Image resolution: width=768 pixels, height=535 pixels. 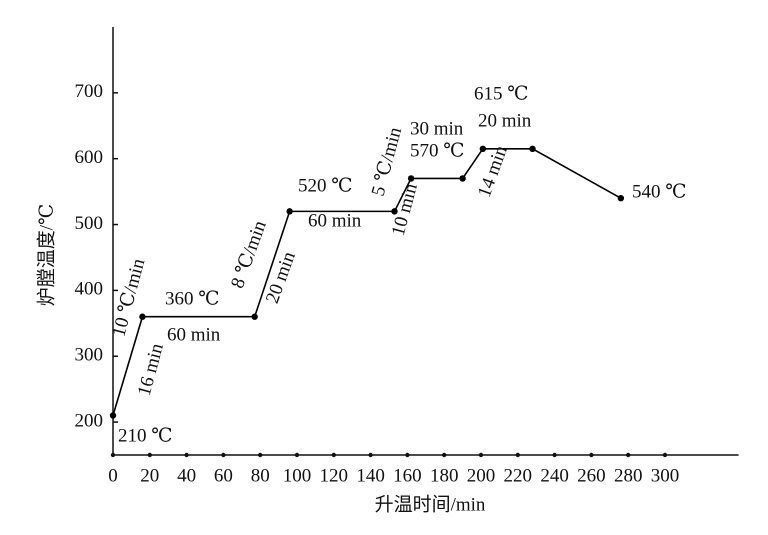 What do you see at coordinates (444, 475) in the screenshot?
I see `x-tick-label: 180` at bounding box center [444, 475].